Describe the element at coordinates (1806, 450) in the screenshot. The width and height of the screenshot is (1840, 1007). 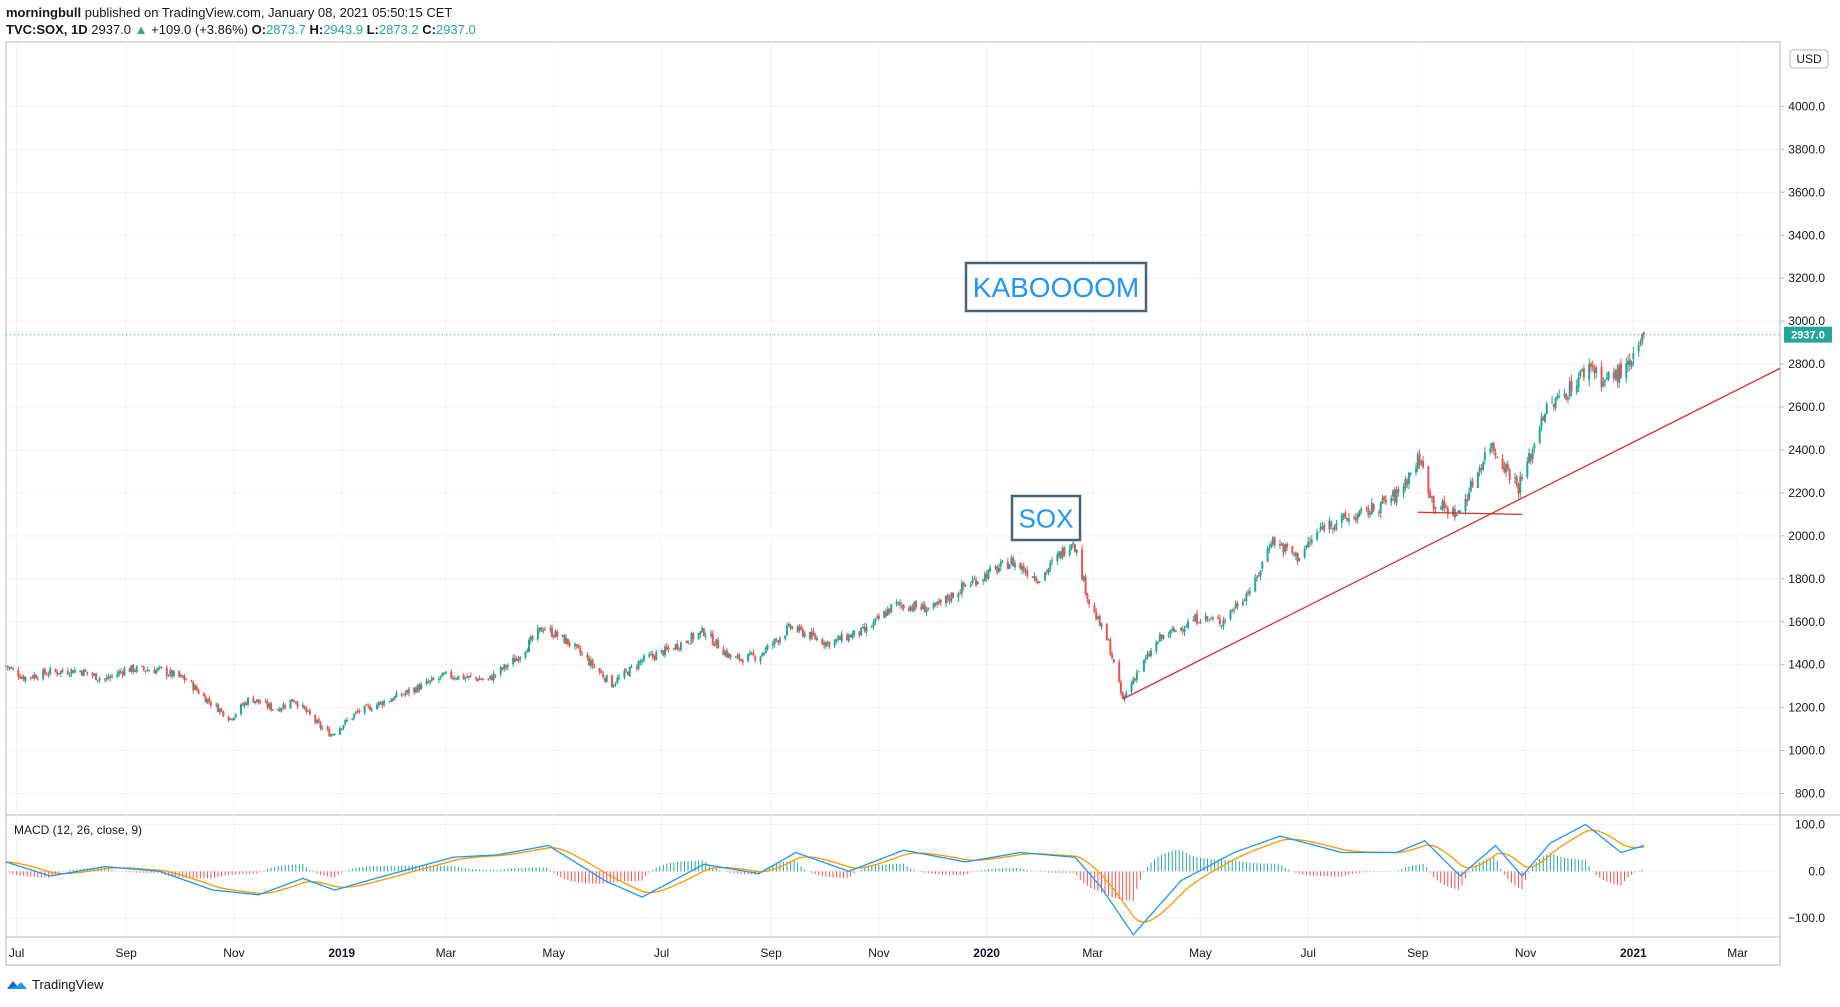
I see `y-tick-label: 2400.0` at that location.